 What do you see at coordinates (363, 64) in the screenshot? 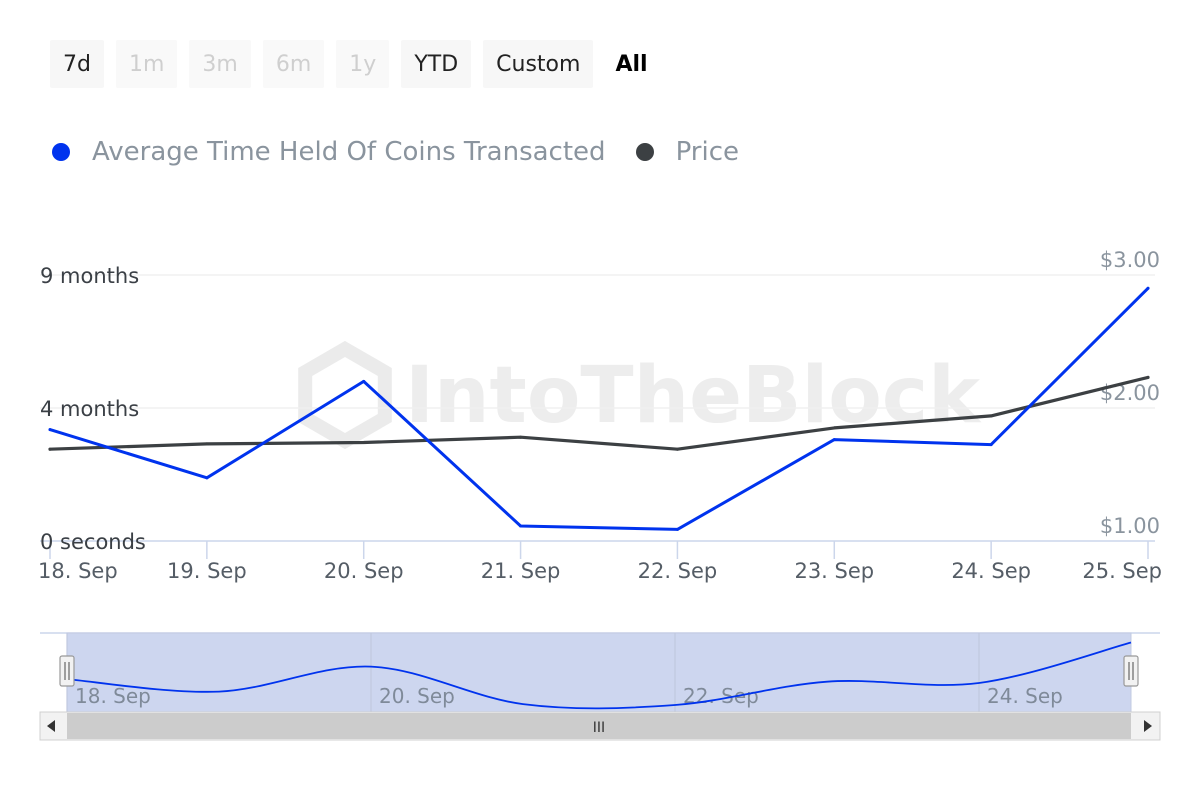
I see `range-button-1y: 1y` at bounding box center [363, 64].